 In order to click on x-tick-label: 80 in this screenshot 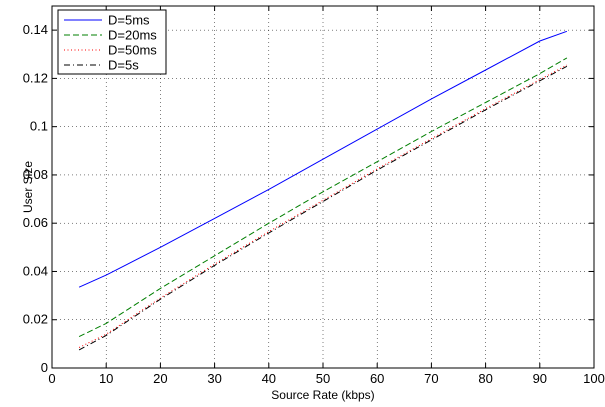, I will do `click(485, 378)`.